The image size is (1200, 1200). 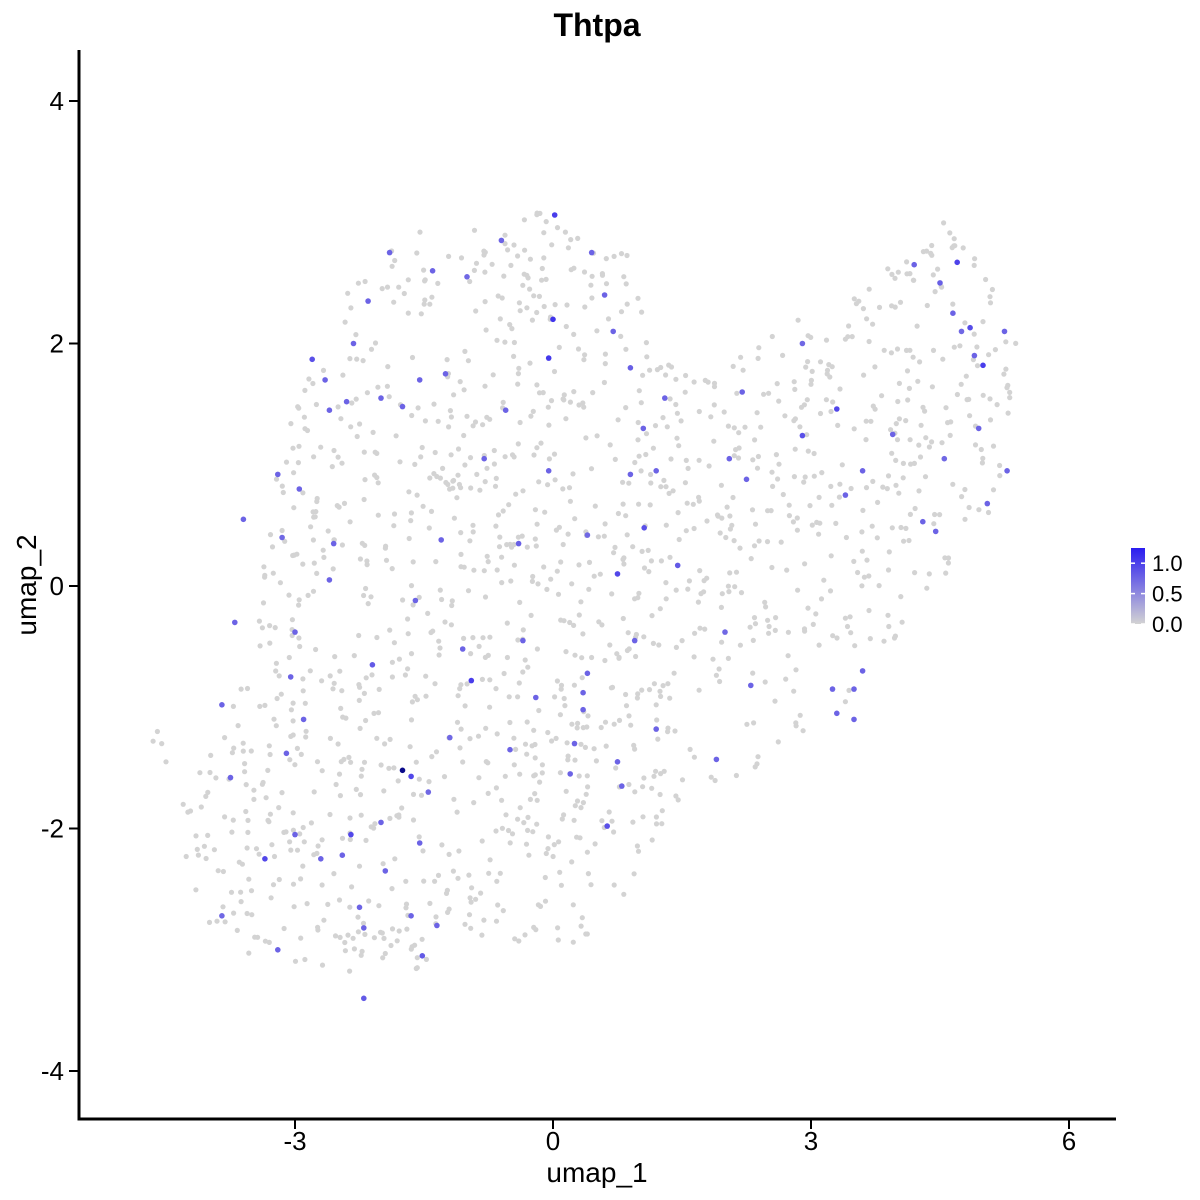 What do you see at coordinates (596, 1172) in the screenshot?
I see `x-axis-label: umap_1` at bounding box center [596, 1172].